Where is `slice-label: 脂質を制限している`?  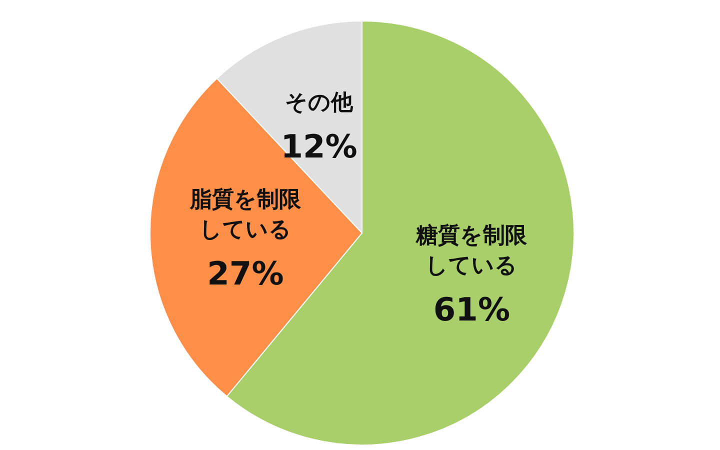 slice-label: 脂質を制限している is located at coordinates (245, 214).